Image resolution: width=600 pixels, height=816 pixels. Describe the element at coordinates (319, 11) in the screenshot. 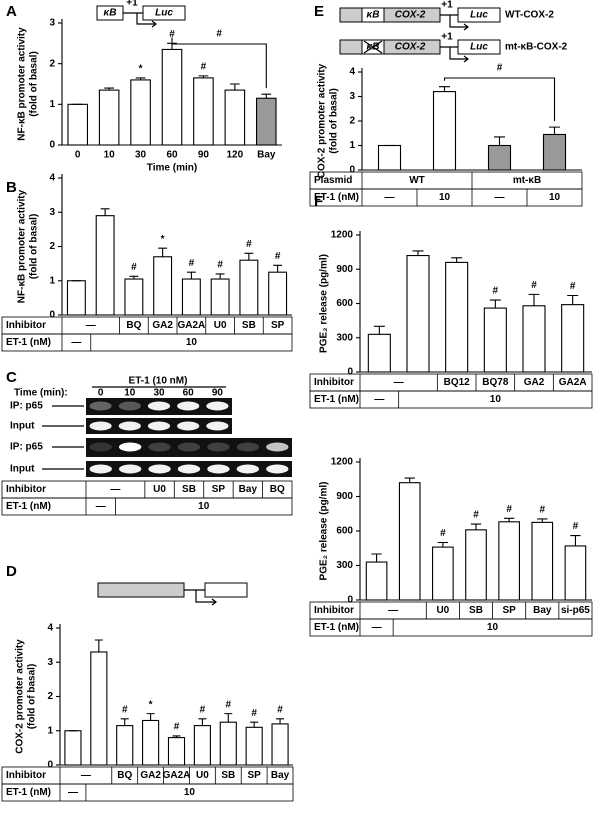

I see `panel-letter: E` at that location.